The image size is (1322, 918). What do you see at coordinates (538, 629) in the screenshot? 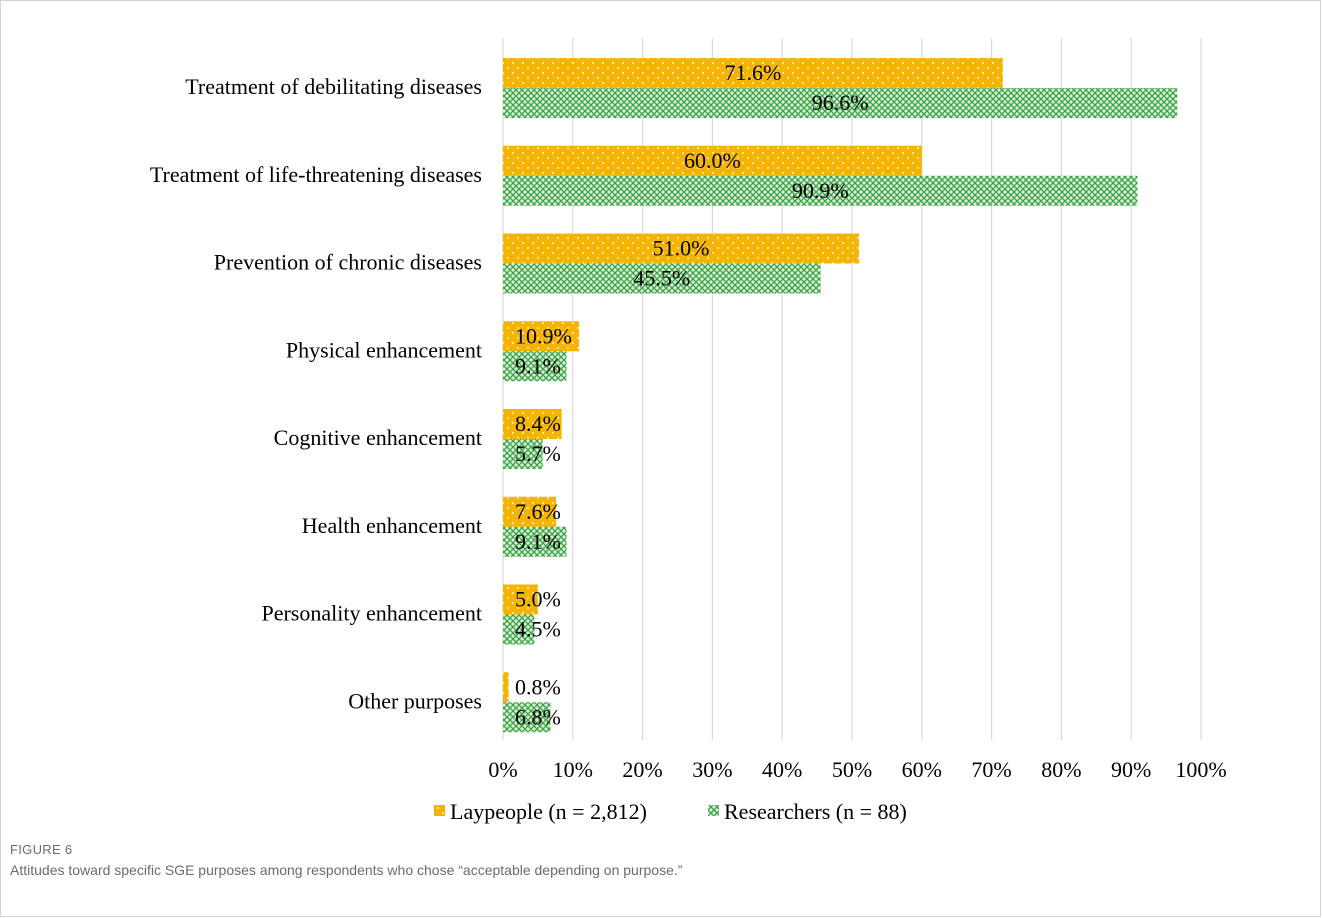
I see `data-label-researchers: 4.5%` at bounding box center [538, 629].